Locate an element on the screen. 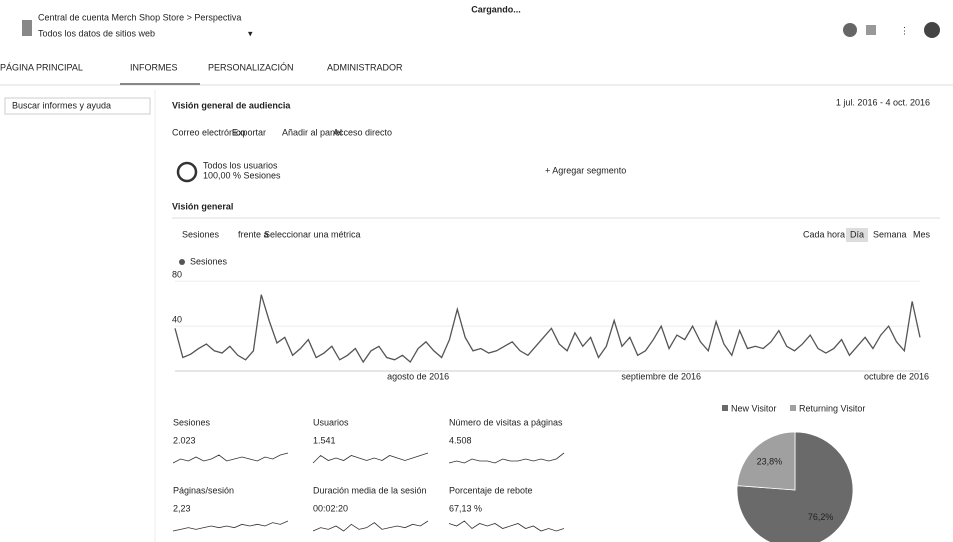  versus: frente a is located at coordinates (253, 234).